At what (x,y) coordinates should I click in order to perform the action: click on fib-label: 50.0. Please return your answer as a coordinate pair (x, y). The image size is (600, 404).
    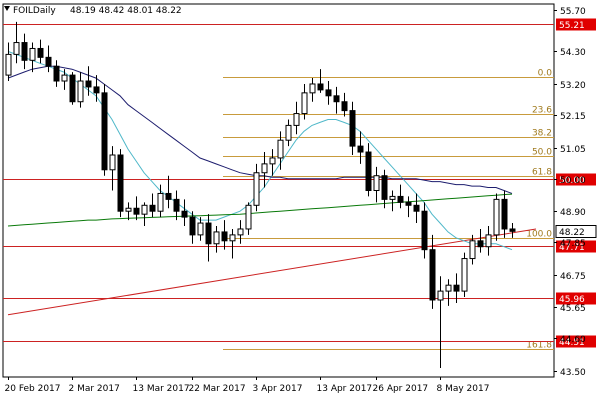
    Looking at the image, I should click on (542, 153).